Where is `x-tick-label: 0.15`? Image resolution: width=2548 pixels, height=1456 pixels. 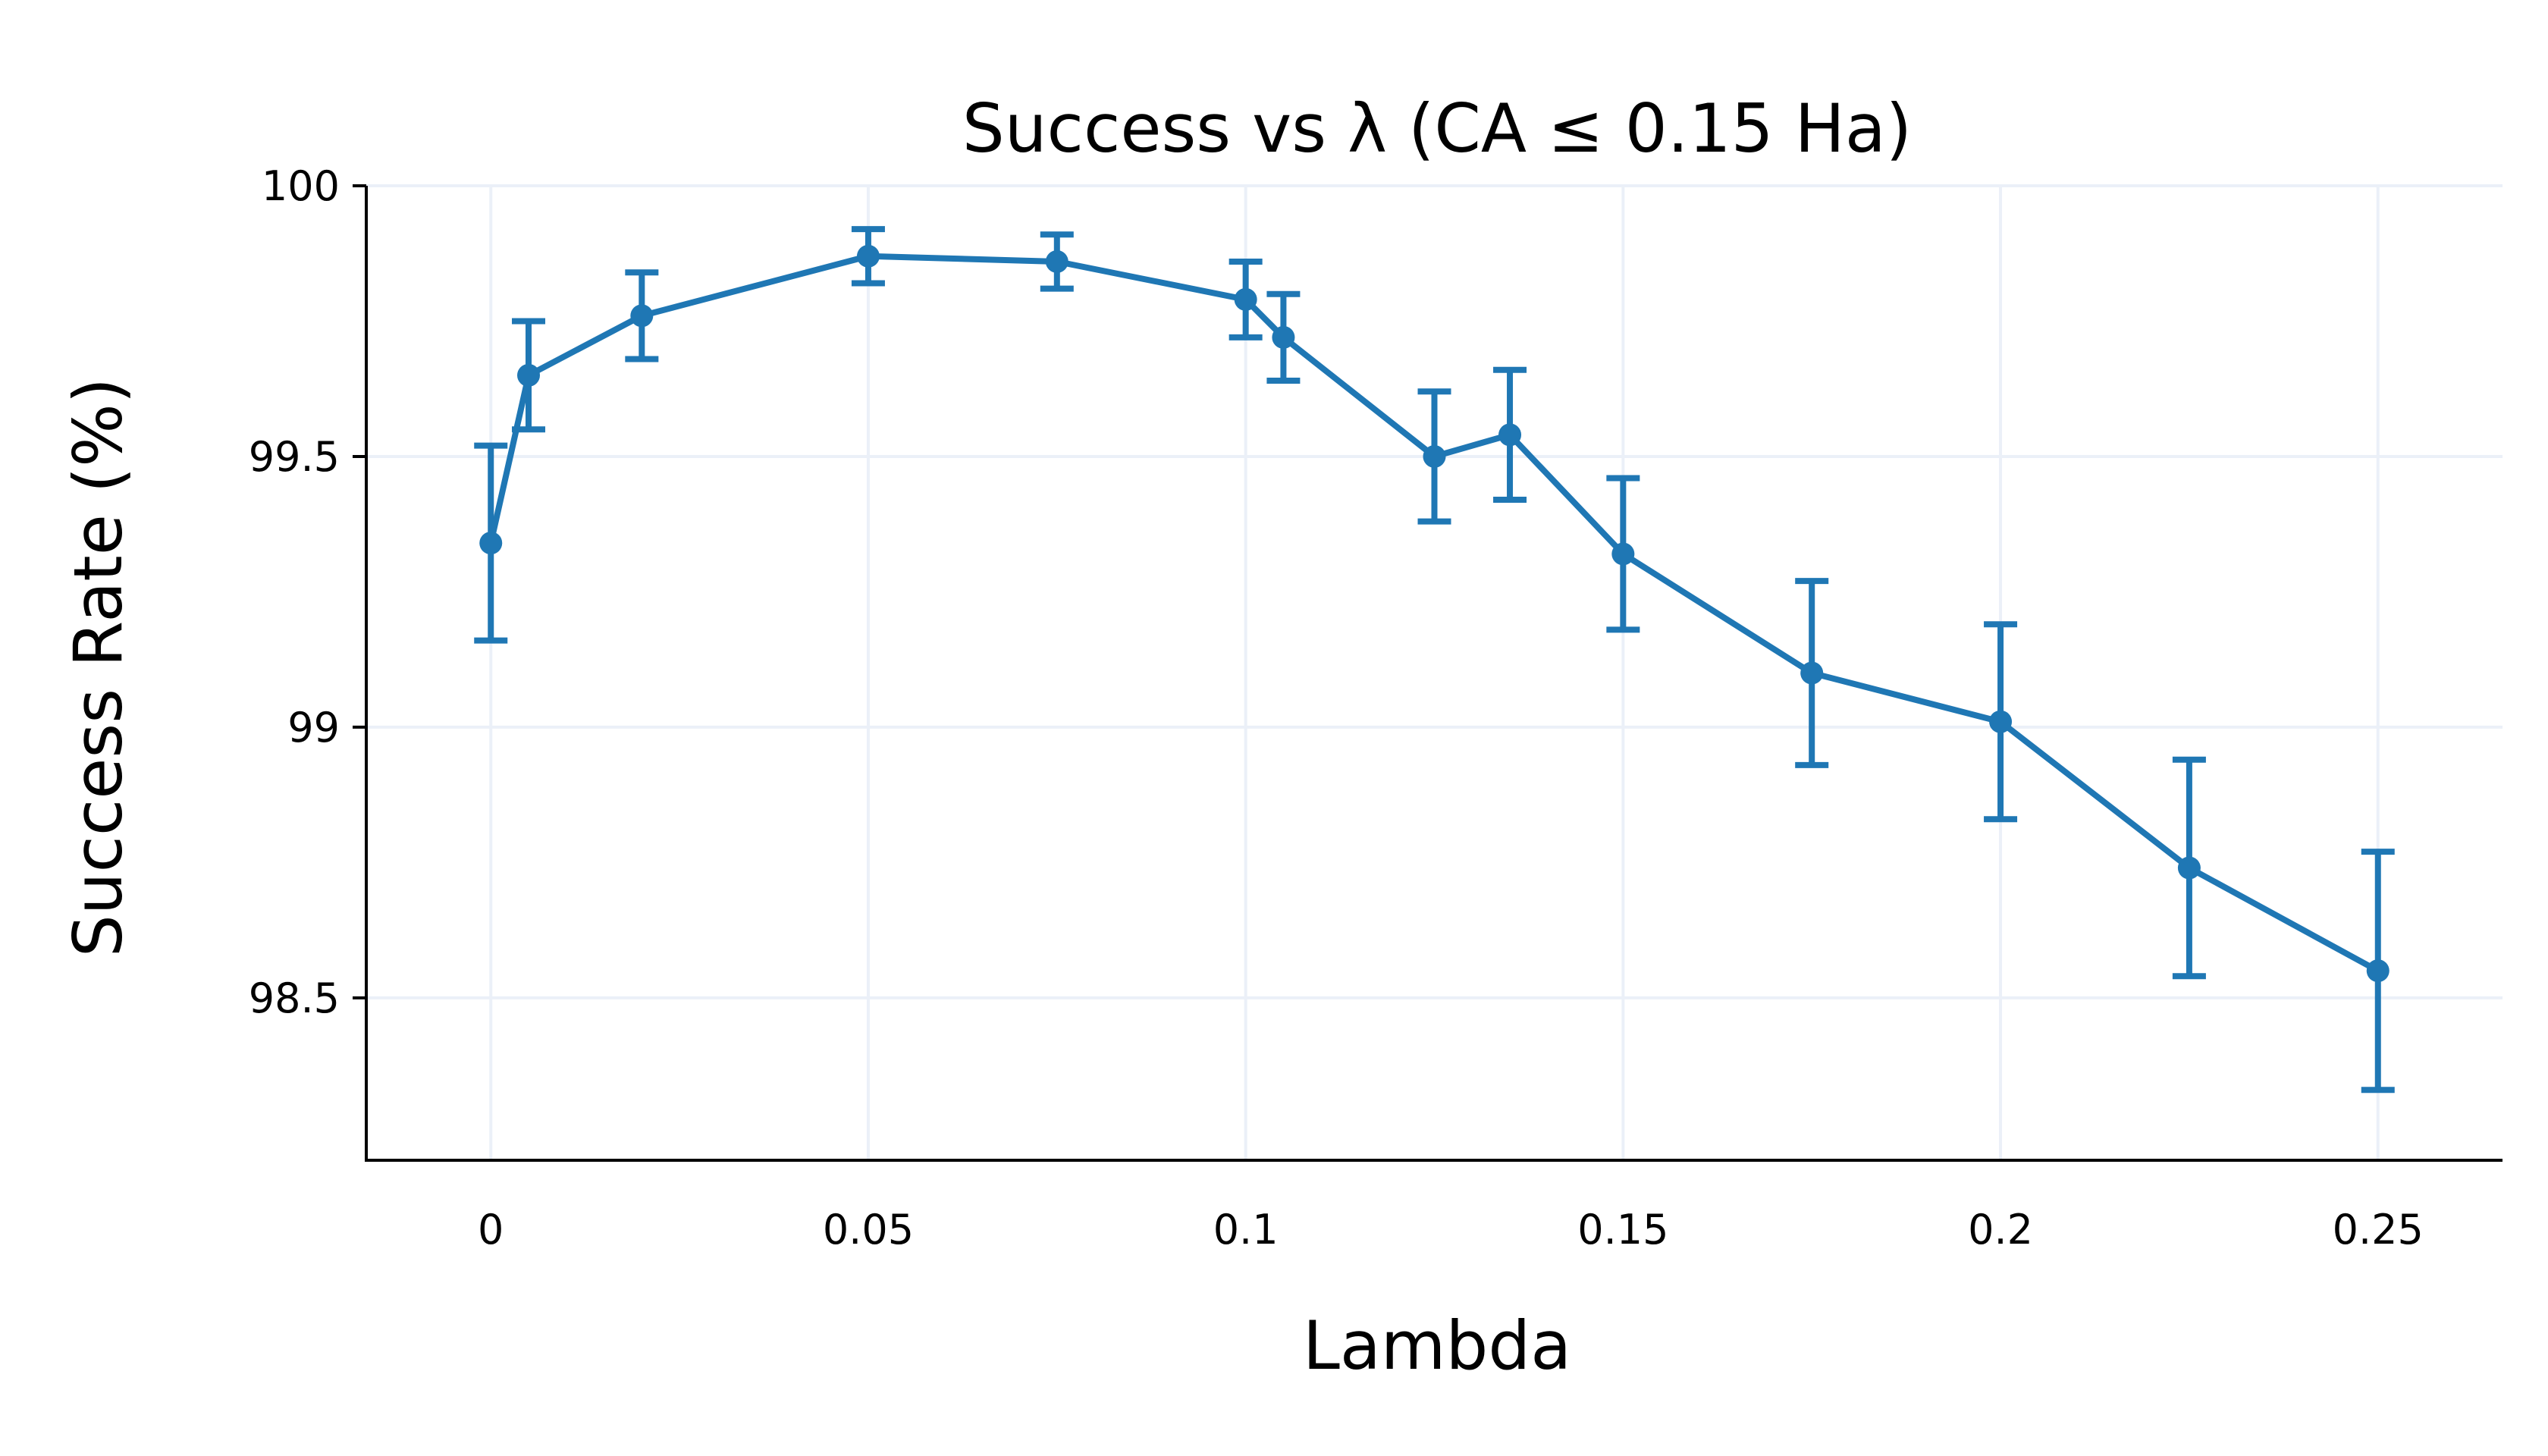 x-tick-label: 0.15 is located at coordinates (1622, 1230).